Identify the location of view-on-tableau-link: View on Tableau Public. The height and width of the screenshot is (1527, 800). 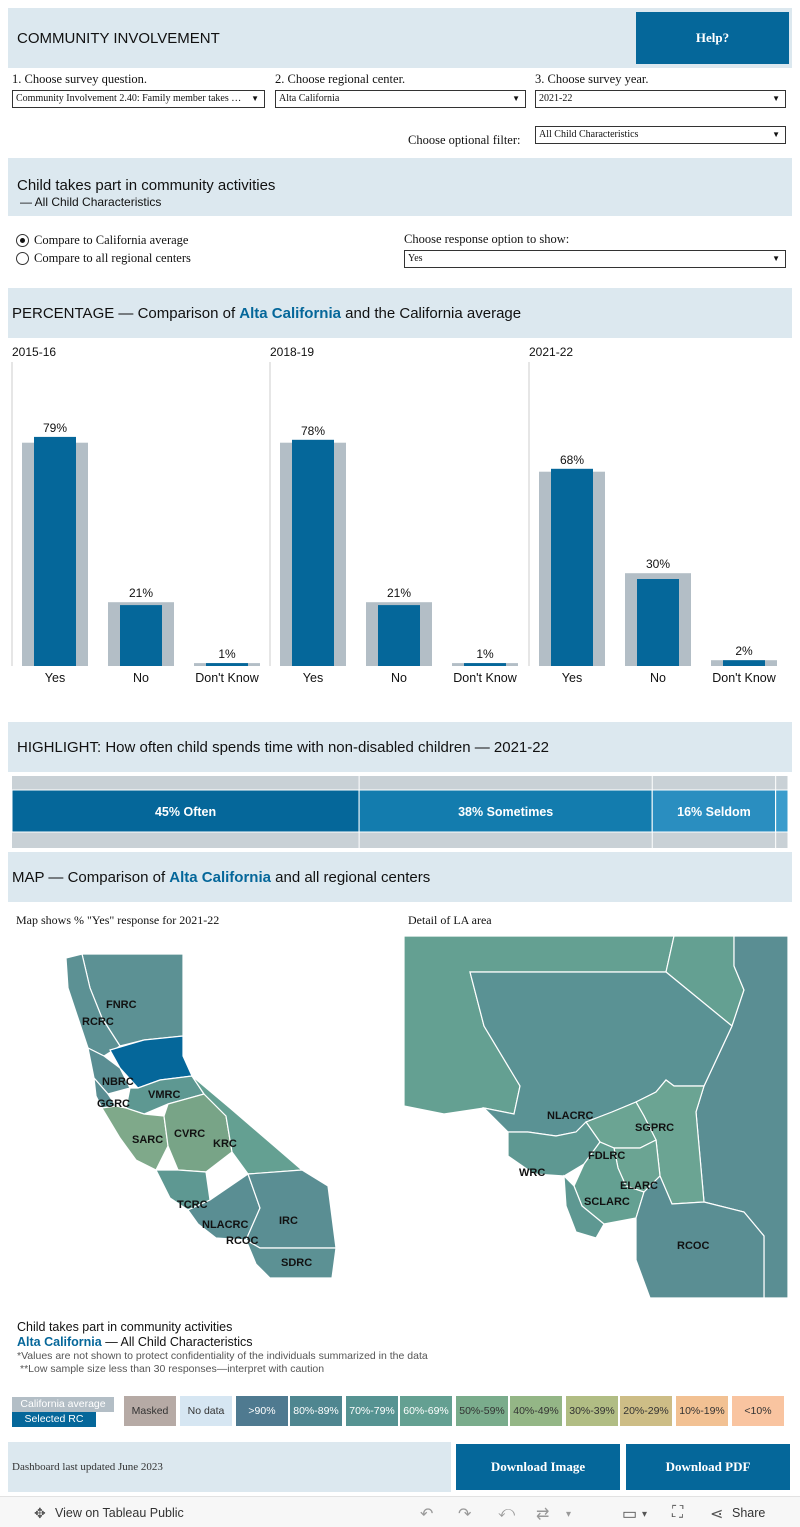
(119, 1513).